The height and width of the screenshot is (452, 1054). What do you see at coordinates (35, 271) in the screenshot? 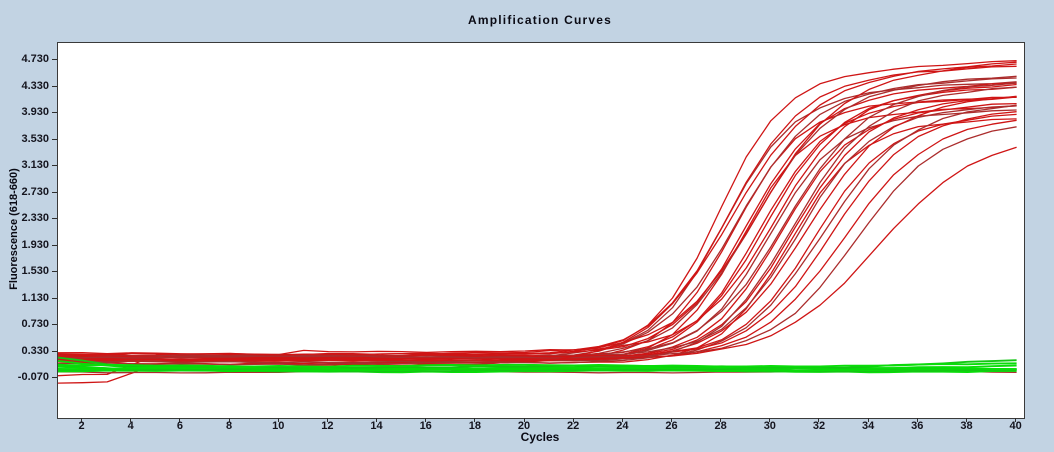
I see `y-tick-label: 1.530` at bounding box center [35, 271].